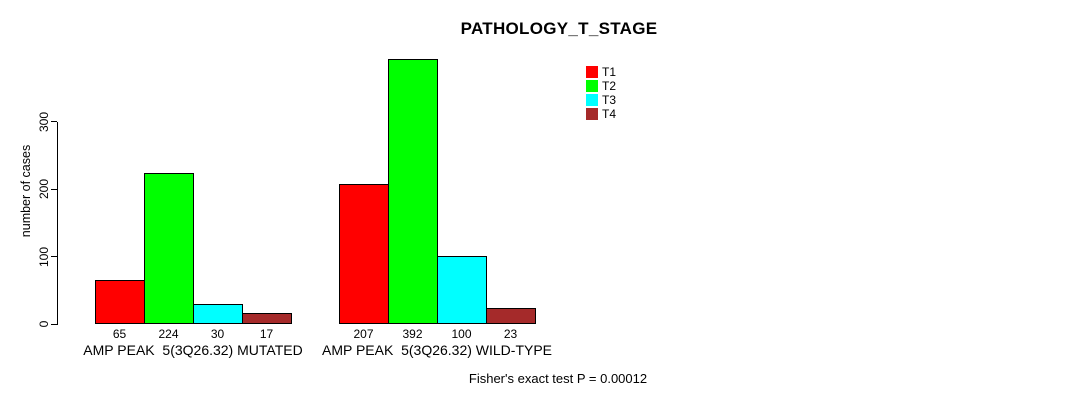 This screenshot has width=1090, height=400. What do you see at coordinates (461, 334) in the screenshot?
I see `bar-value-label: 100` at bounding box center [461, 334].